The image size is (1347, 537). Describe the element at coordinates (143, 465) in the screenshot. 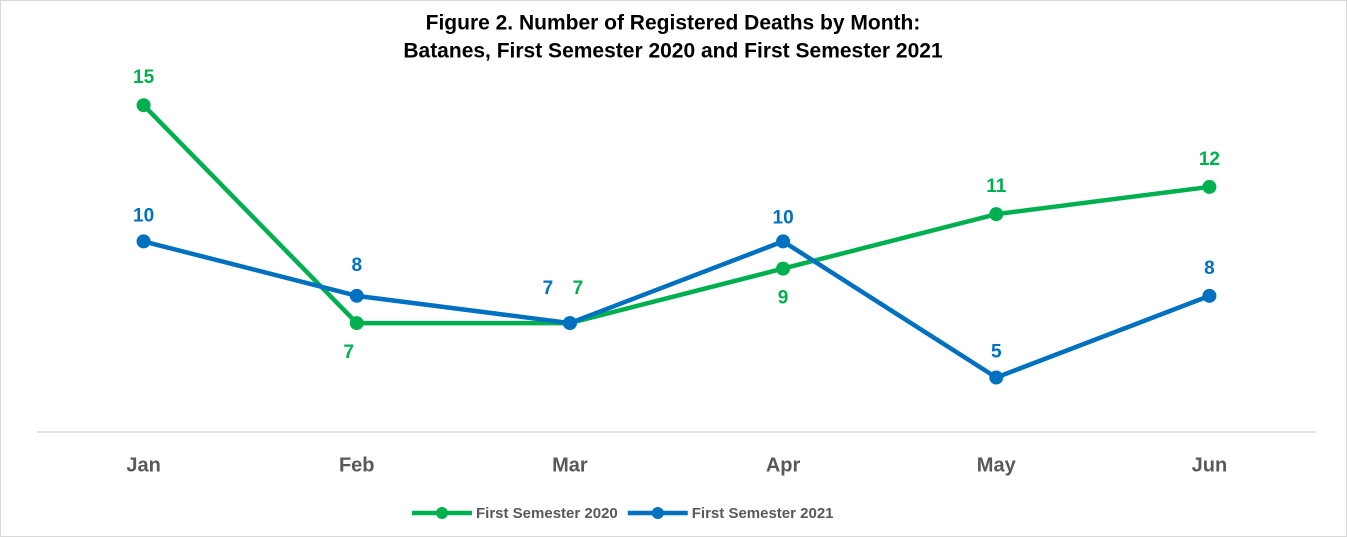

I see `x-tick-label: Jan` at that location.